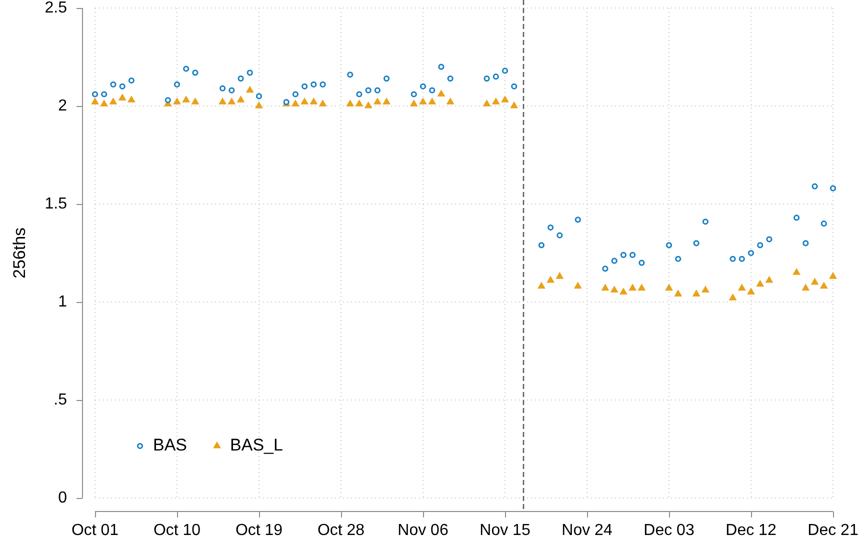 The height and width of the screenshot is (550, 860). What do you see at coordinates (19, 253) in the screenshot?
I see `y-axis-title: 256ths` at bounding box center [19, 253].